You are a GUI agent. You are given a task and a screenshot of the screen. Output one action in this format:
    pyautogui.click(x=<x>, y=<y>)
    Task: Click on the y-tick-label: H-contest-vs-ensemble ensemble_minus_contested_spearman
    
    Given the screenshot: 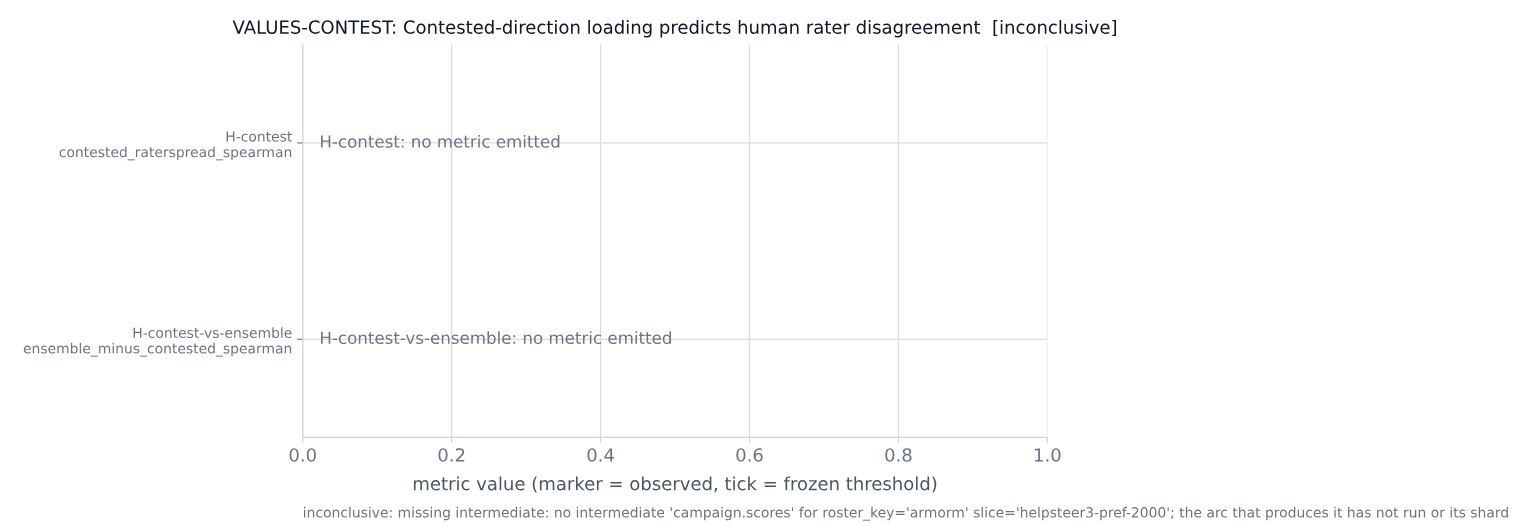 What is the action you would take?
    pyautogui.click(x=157, y=342)
    